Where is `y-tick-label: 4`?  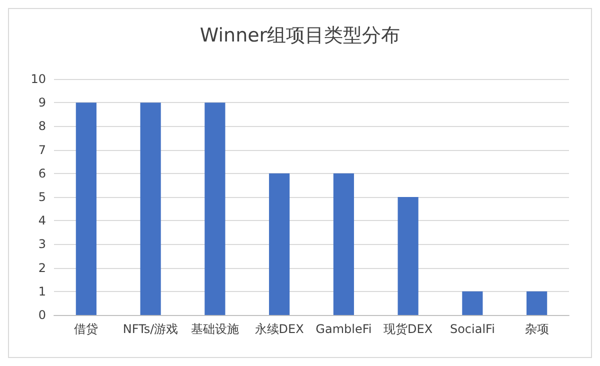 y-tick-label: 4 is located at coordinates (42, 221).